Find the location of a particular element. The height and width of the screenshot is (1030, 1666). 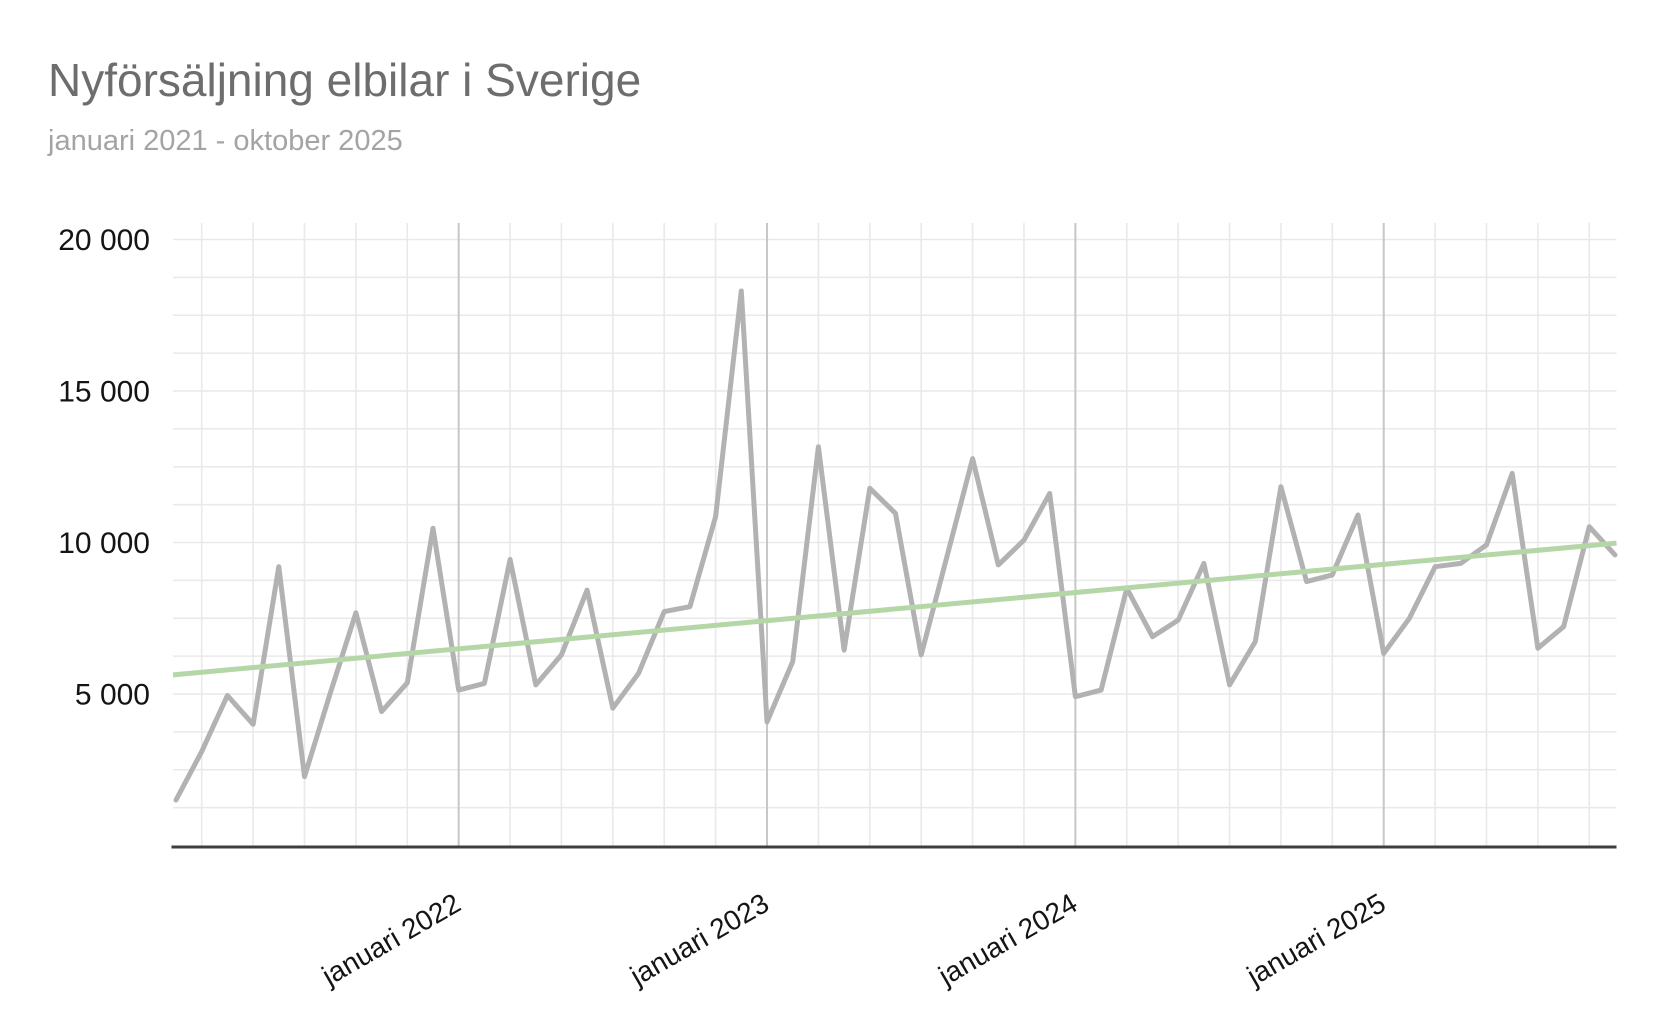

y-tick-label: 20 000 is located at coordinates (104, 240).